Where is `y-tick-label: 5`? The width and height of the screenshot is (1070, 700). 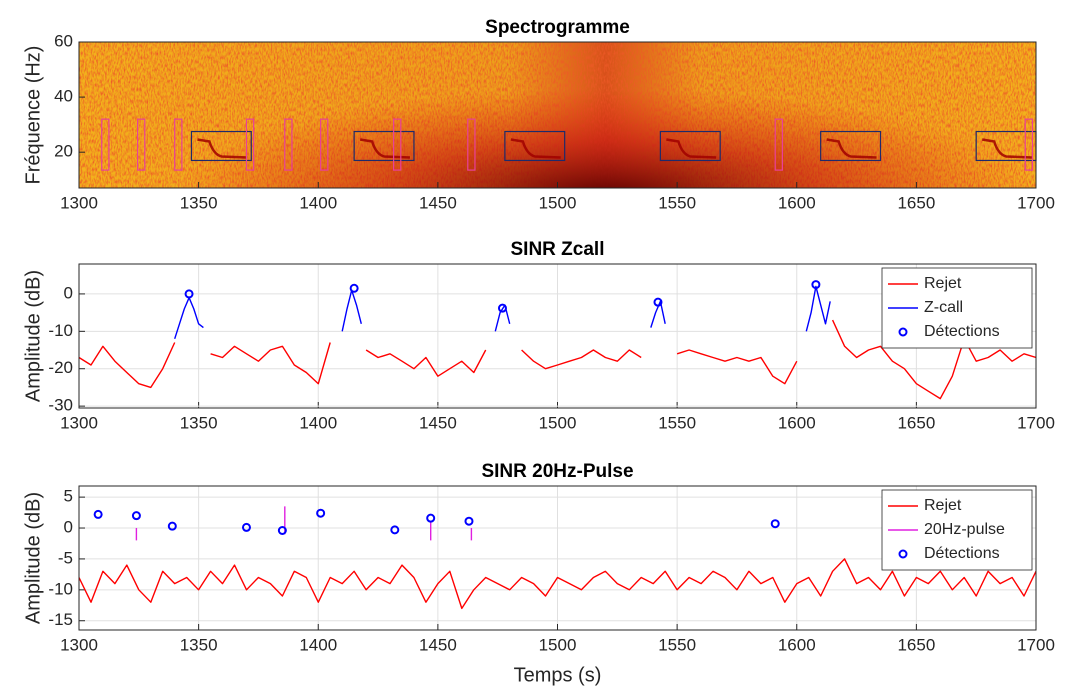 y-tick-label: 5 is located at coordinates (68, 496).